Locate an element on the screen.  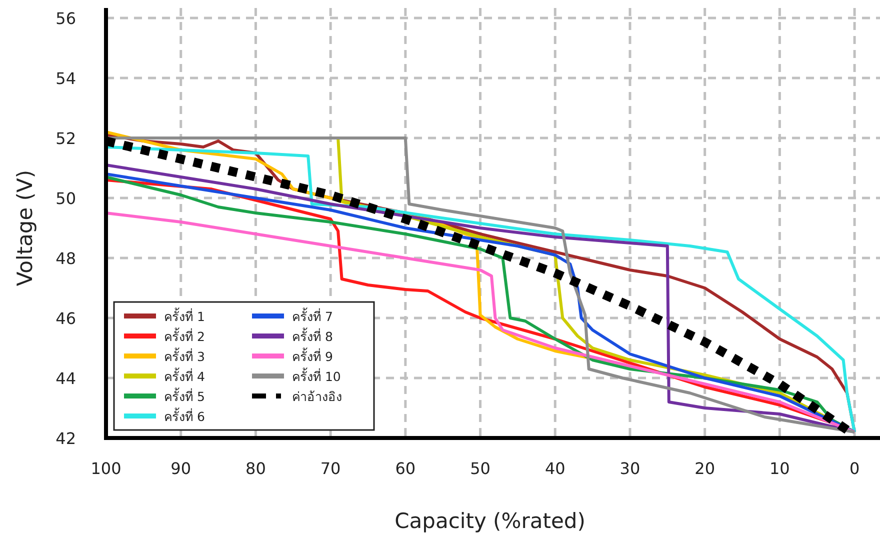
y-tick-label: 54 is located at coordinates (66, 78).